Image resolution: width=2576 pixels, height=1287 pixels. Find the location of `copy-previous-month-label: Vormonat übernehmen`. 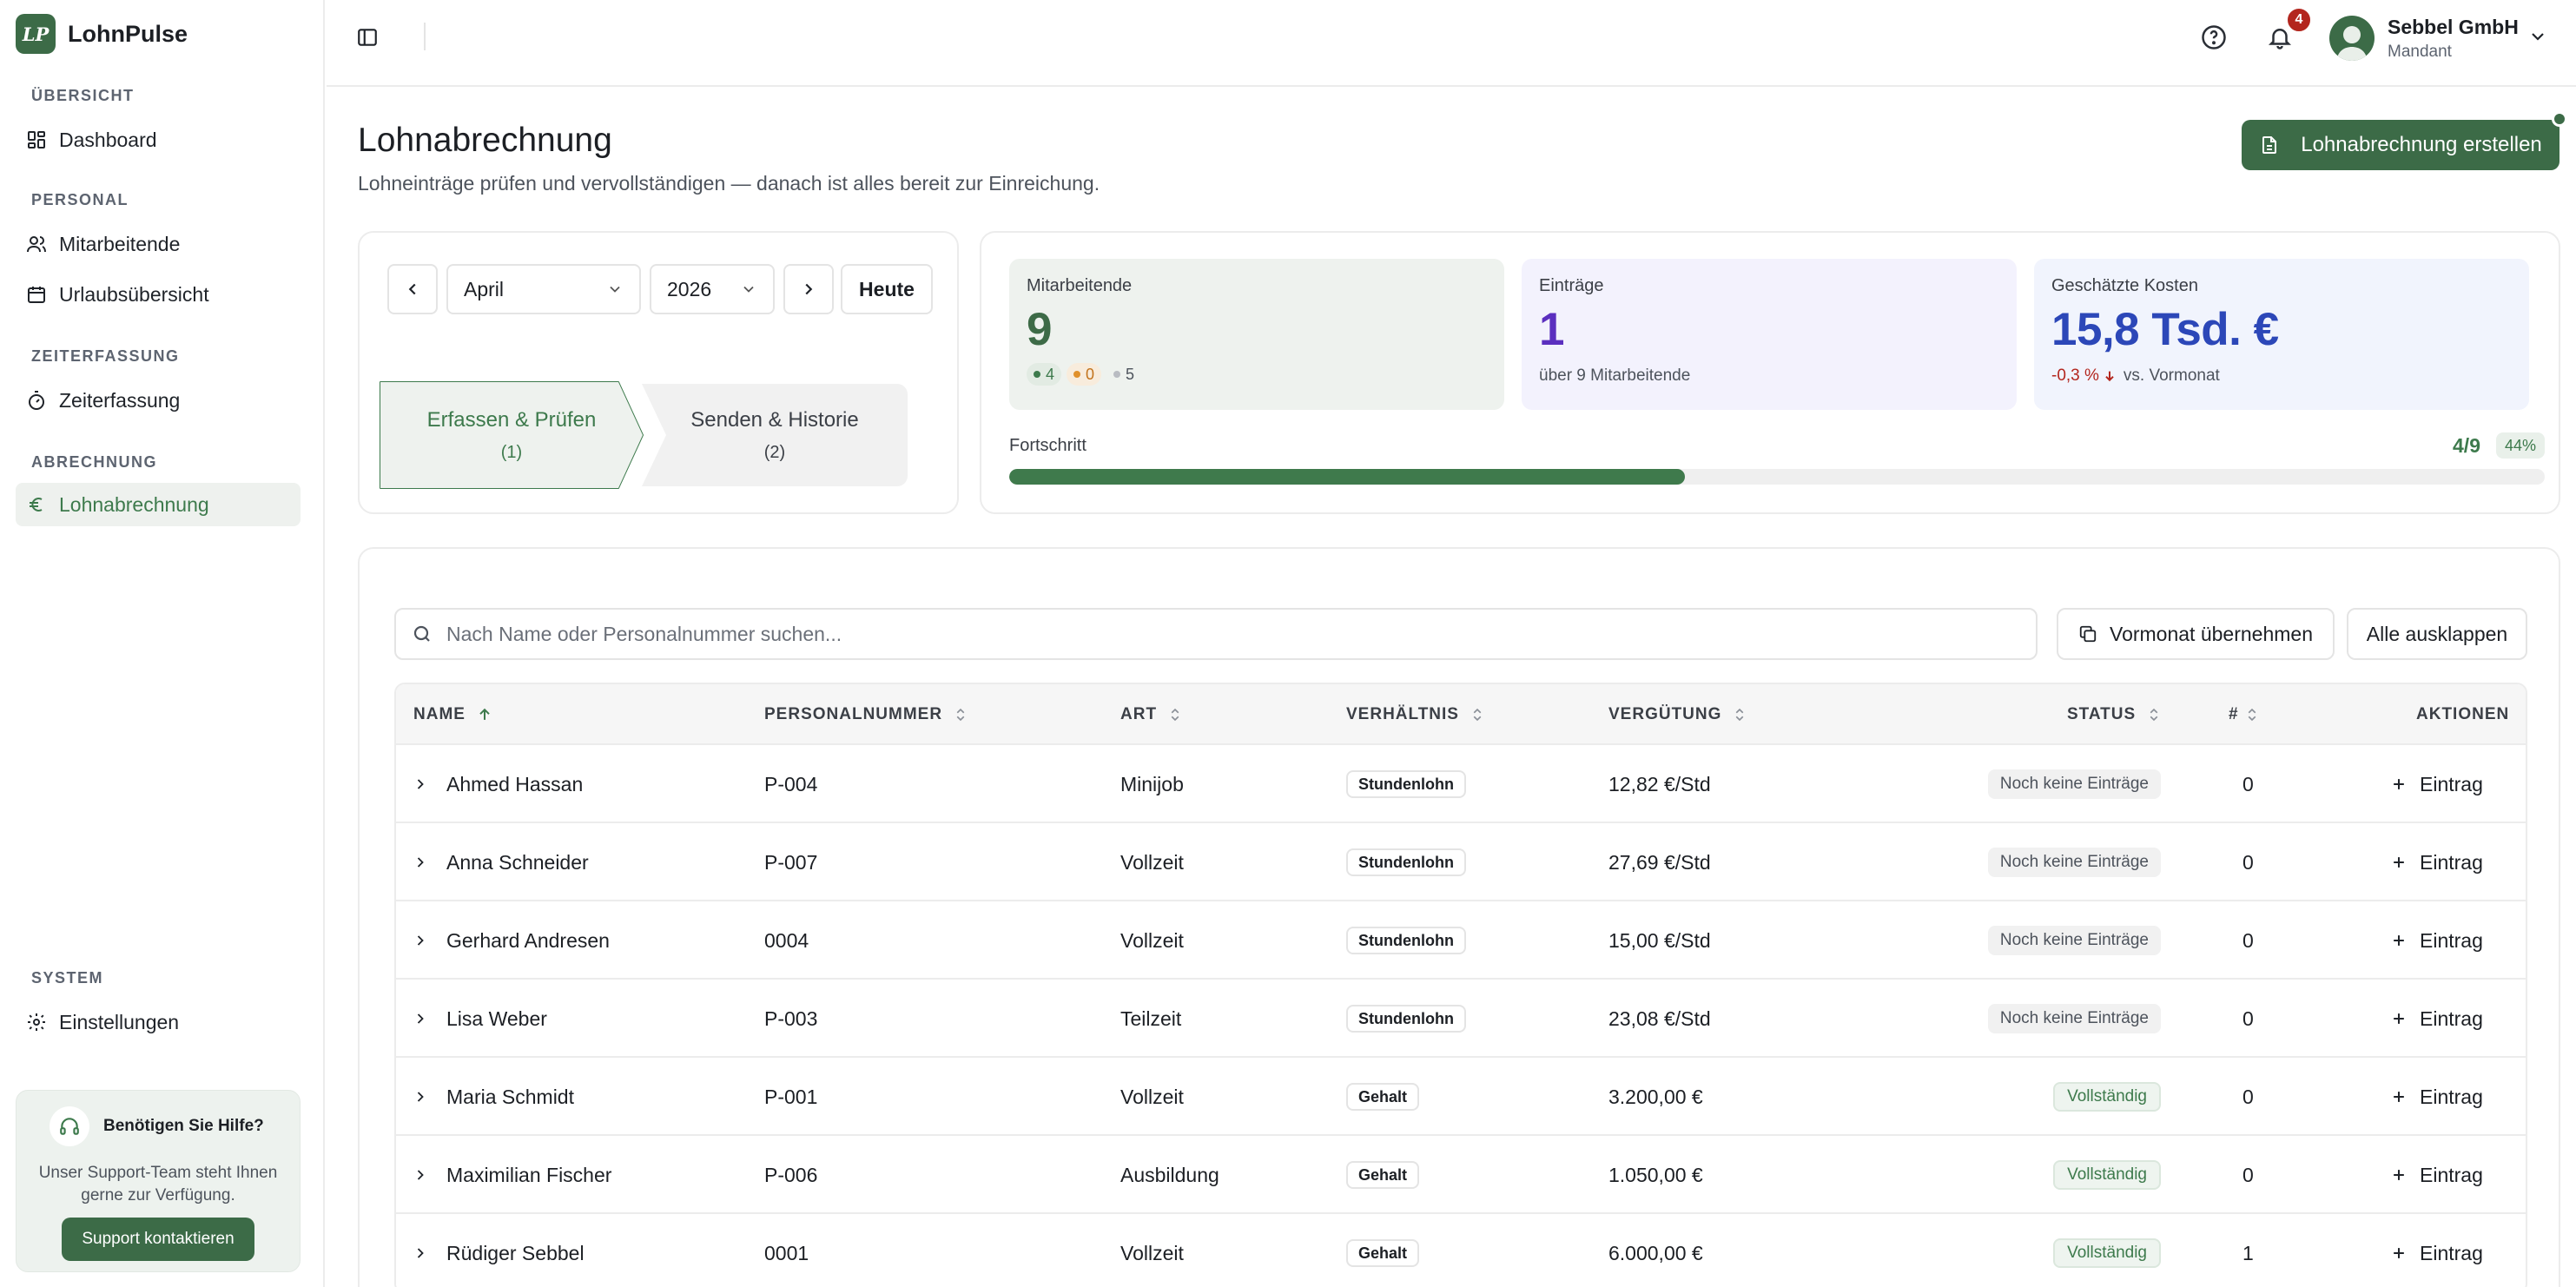

copy-previous-month-label: Vormonat übernehmen is located at coordinates (2211, 633).